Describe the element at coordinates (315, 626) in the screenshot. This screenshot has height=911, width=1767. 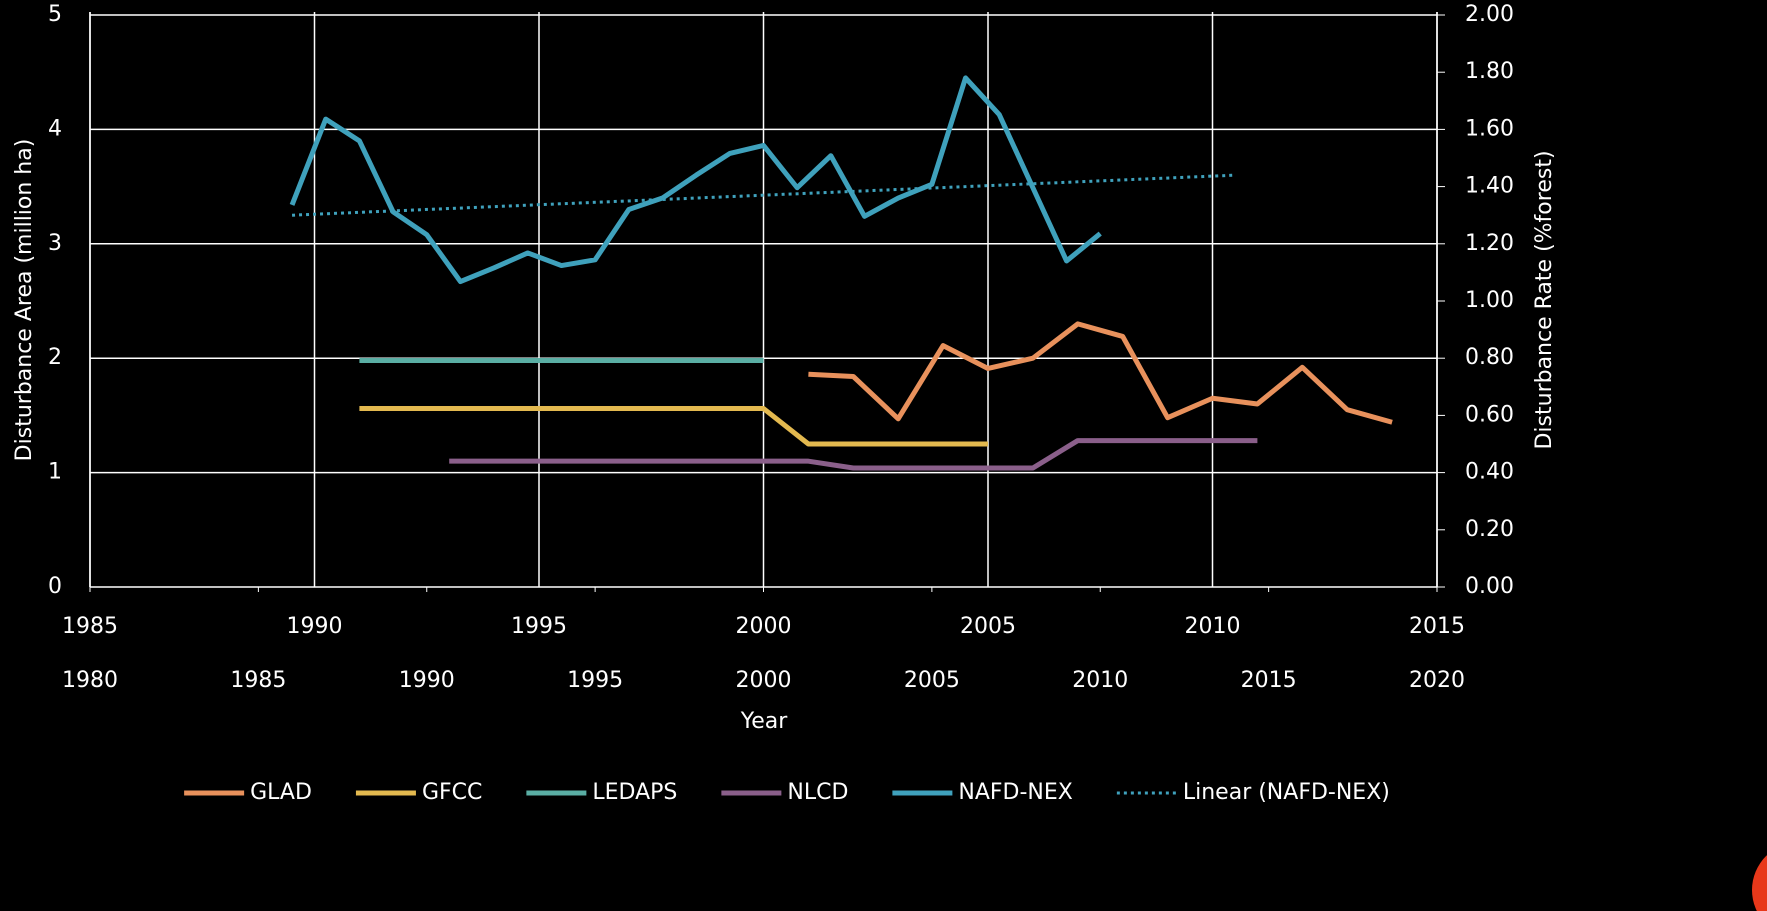
I see `x-tick-label: 1990` at that location.